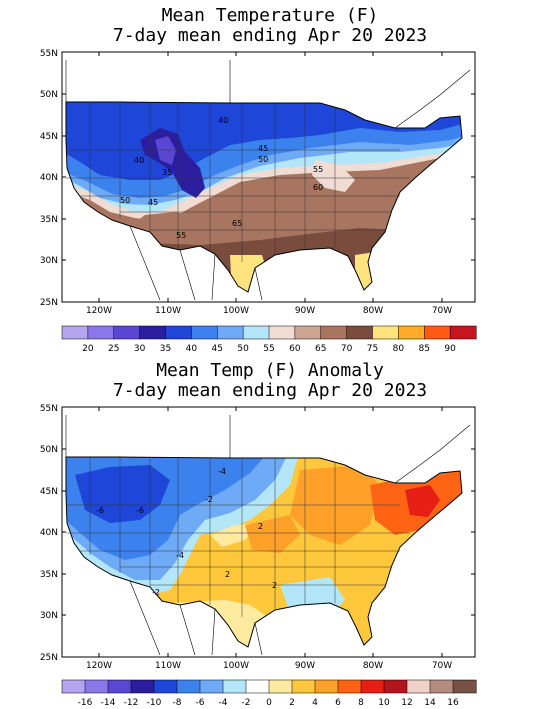 The height and width of the screenshot is (709, 540). What do you see at coordinates (338, 703) in the screenshot?
I see `panel2-legend-label: 6` at bounding box center [338, 703].